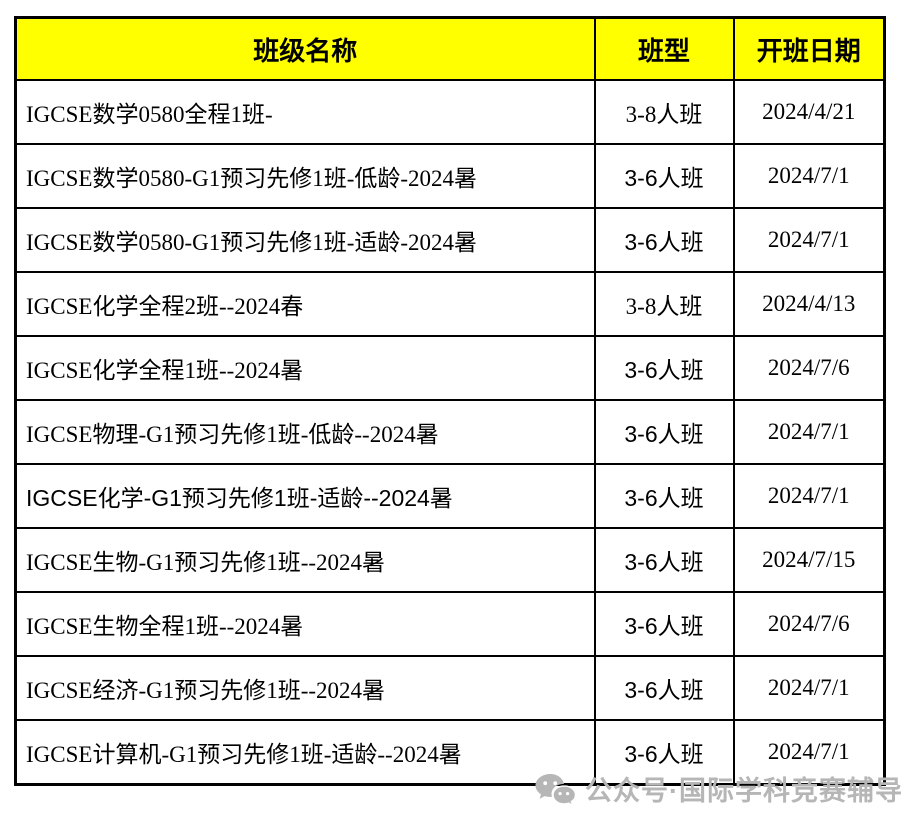 The width and height of the screenshot is (902, 824). What do you see at coordinates (305, 304) in the screenshot?
I see `class-name-cell: IGCSE化学全程2班--2024春` at bounding box center [305, 304].